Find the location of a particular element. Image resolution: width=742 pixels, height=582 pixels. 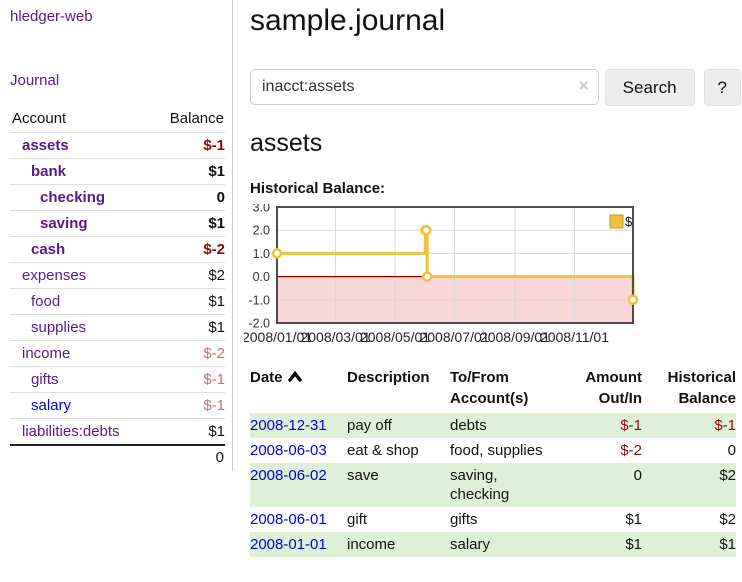

transaction-amount: $-1 is located at coordinates (631, 425).